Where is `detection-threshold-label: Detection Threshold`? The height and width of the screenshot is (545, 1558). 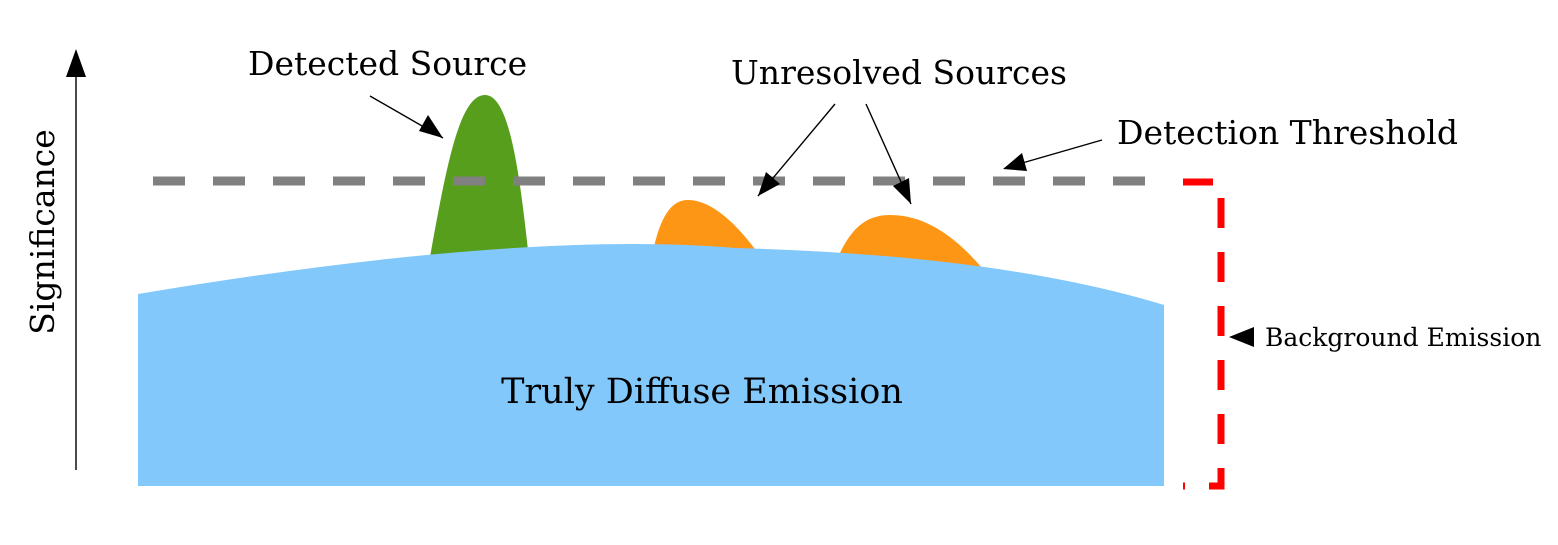
detection-threshold-label: Detection Threshold is located at coordinates (1287, 132).